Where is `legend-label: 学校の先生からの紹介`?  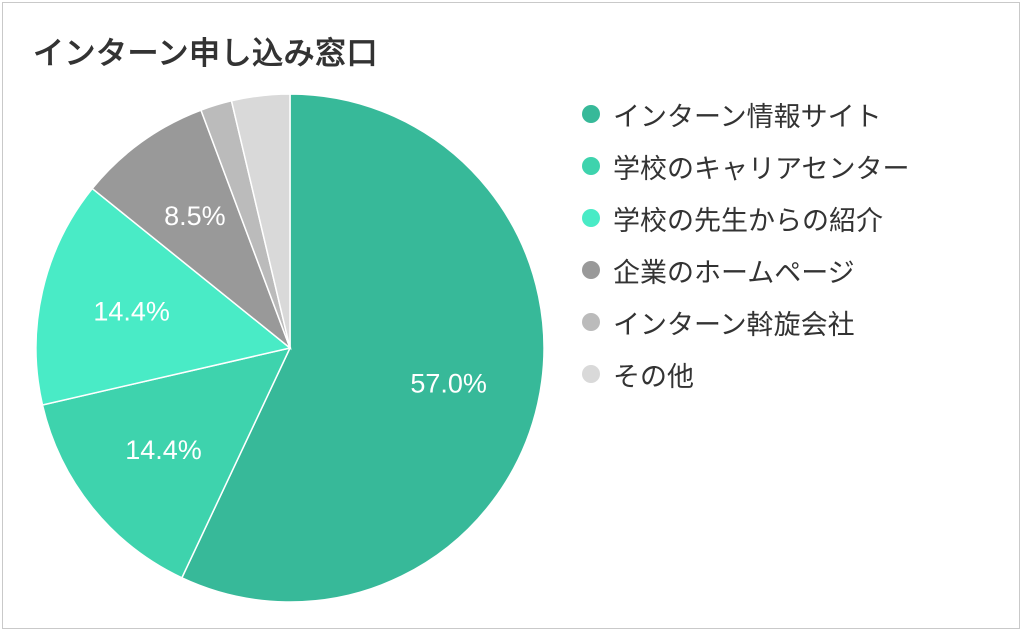
legend-label: 学校の先生からの紹介 is located at coordinates (748, 221).